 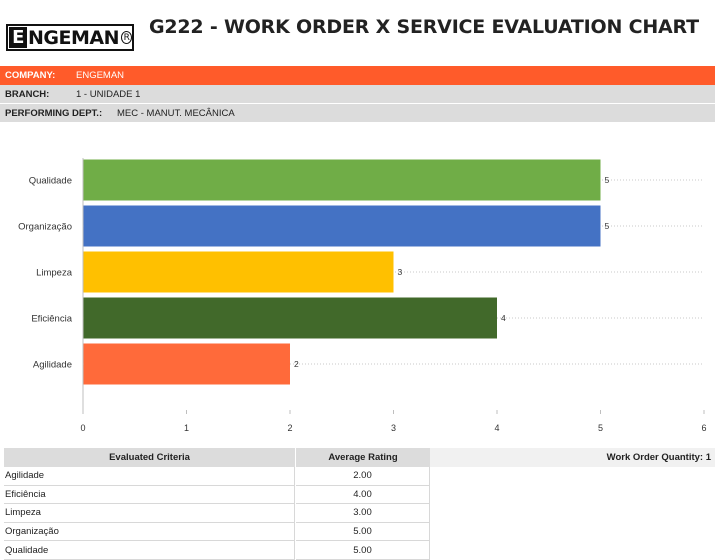 I want to click on data-label: 4, so click(x=503, y=318).